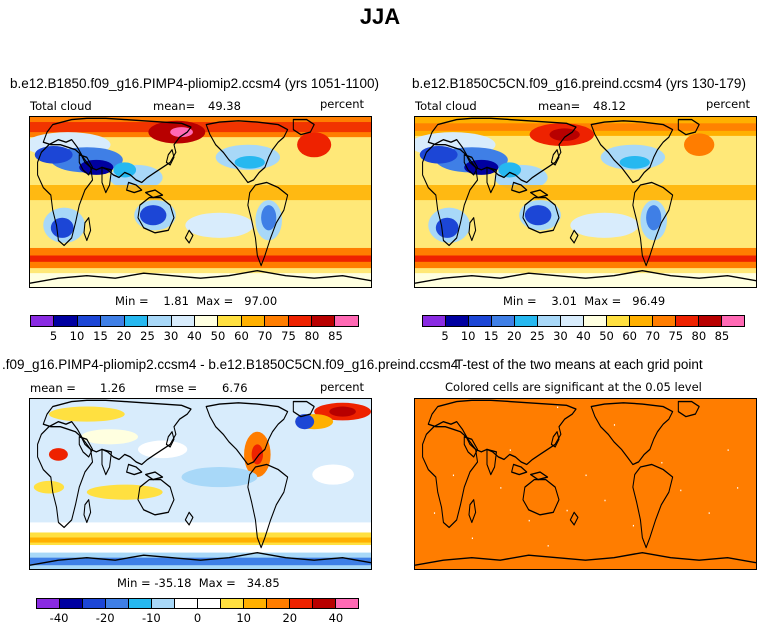  I want to click on panel3-rmse-label: rmse =, so click(176, 388).